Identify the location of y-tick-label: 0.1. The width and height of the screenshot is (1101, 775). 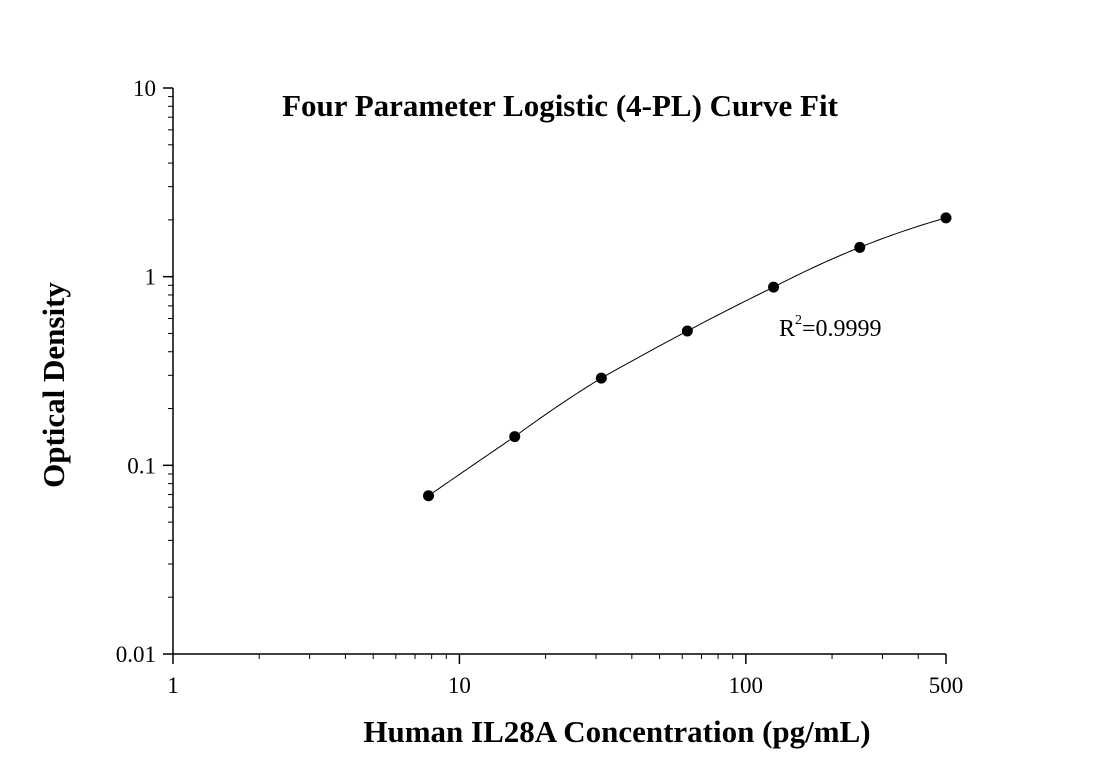
(141, 465).